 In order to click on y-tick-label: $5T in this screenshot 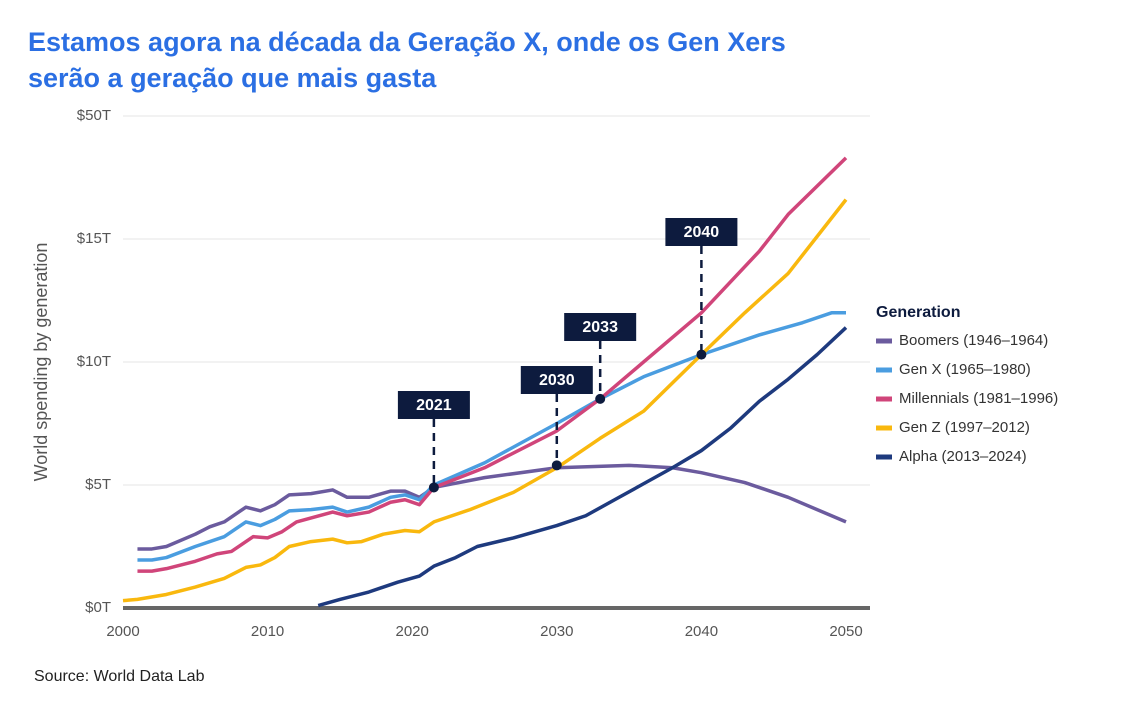, I will do `click(98, 484)`.